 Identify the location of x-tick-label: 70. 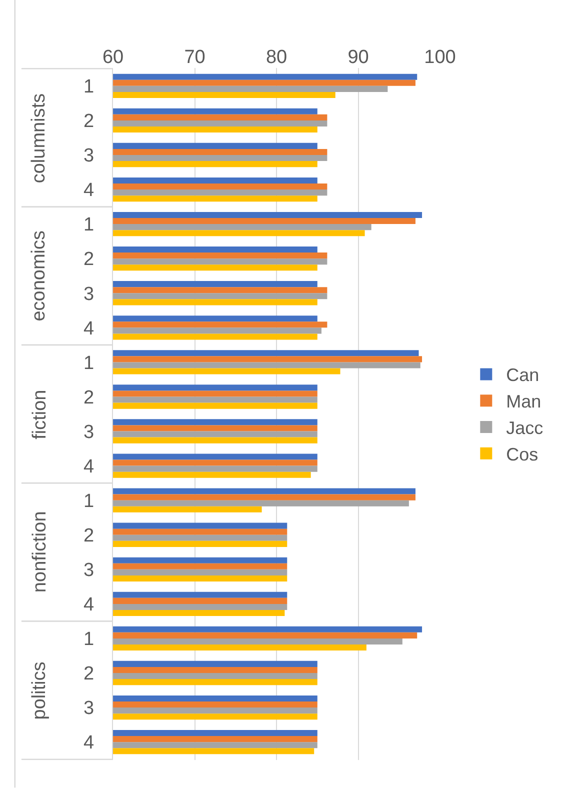
(195, 57).